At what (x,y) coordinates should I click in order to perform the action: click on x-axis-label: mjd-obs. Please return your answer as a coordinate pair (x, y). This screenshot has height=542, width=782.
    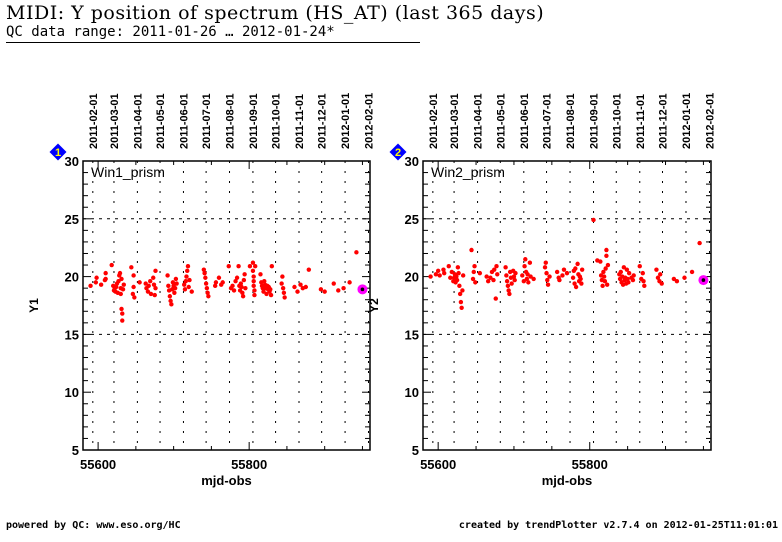
    Looking at the image, I should click on (567, 480).